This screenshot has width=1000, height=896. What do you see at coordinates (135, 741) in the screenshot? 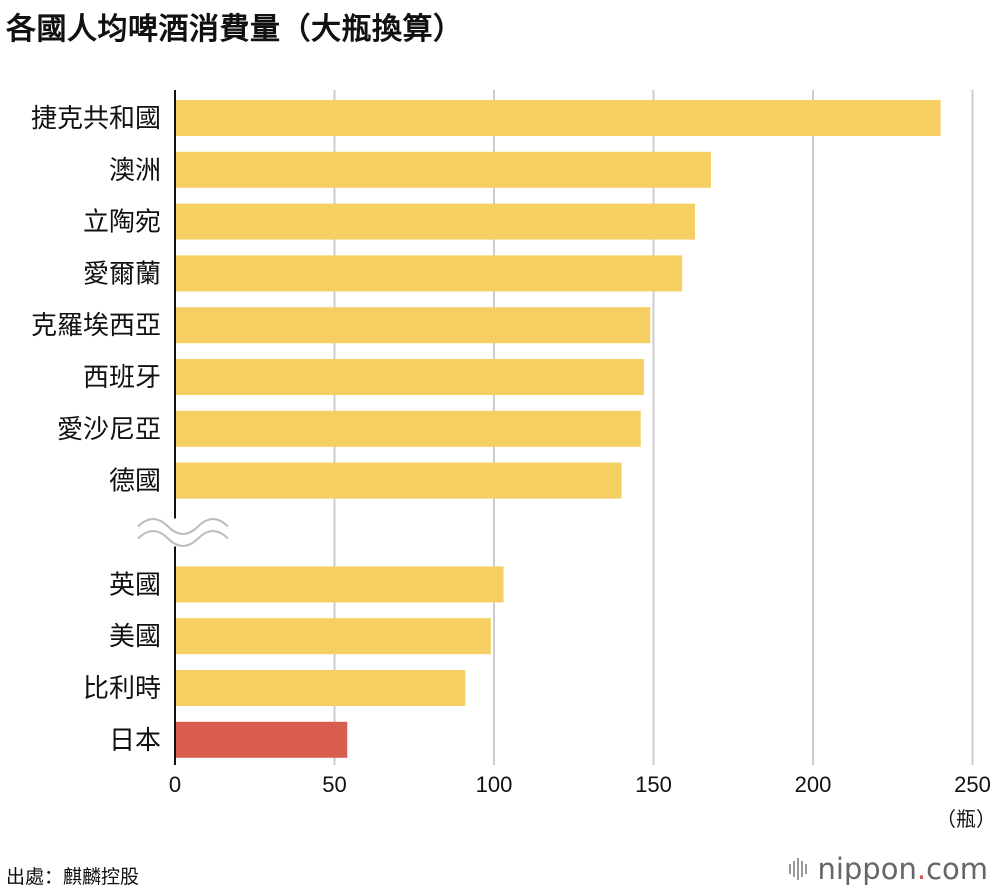
I see `category-label: 日本` at bounding box center [135, 741].